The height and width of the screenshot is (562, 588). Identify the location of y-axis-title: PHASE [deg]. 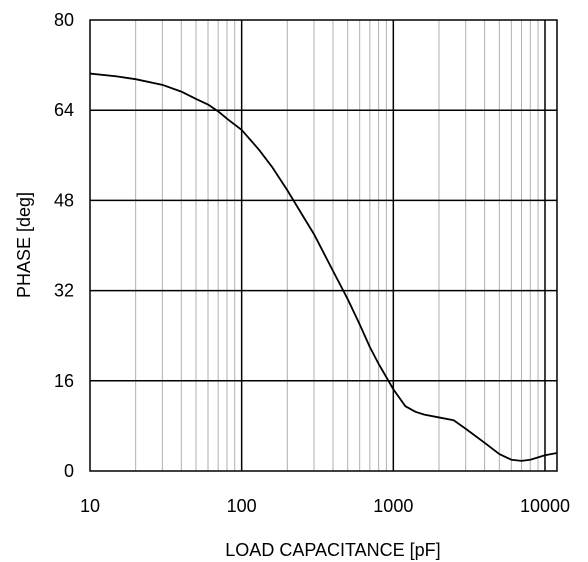
(24, 245).